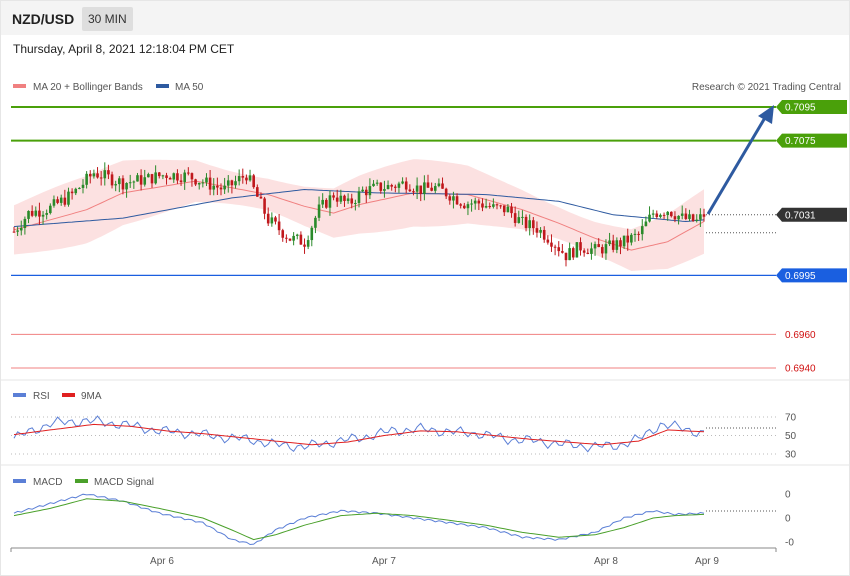 This screenshot has height=576, width=850. I want to click on level-0-6995-tag, so click(811, 275).